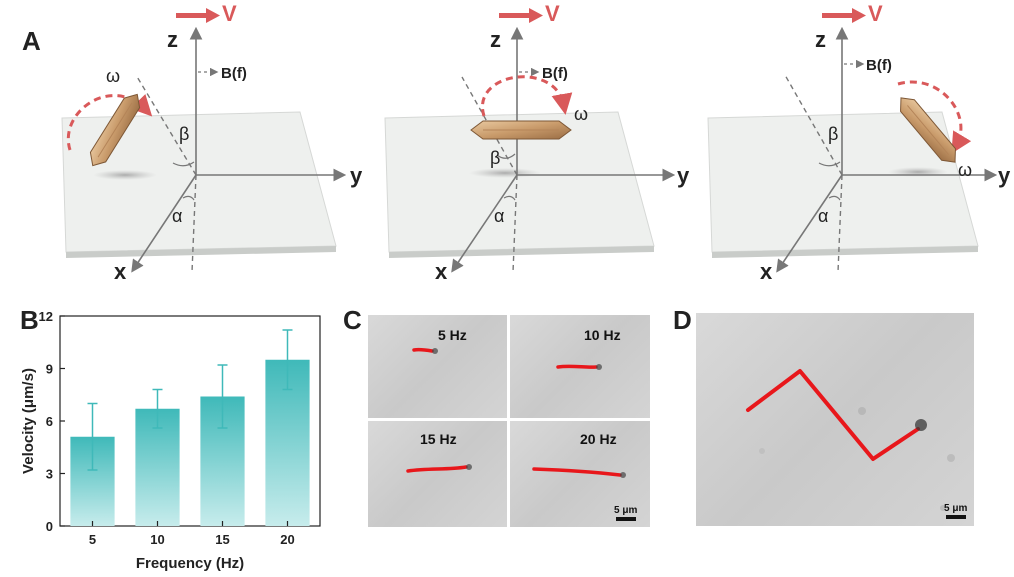 This screenshot has height=577, width=1014. What do you see at coordinates (352, 320) in the screenshot?
I see `panel-label-c: C` at bounding box center [352, 320].